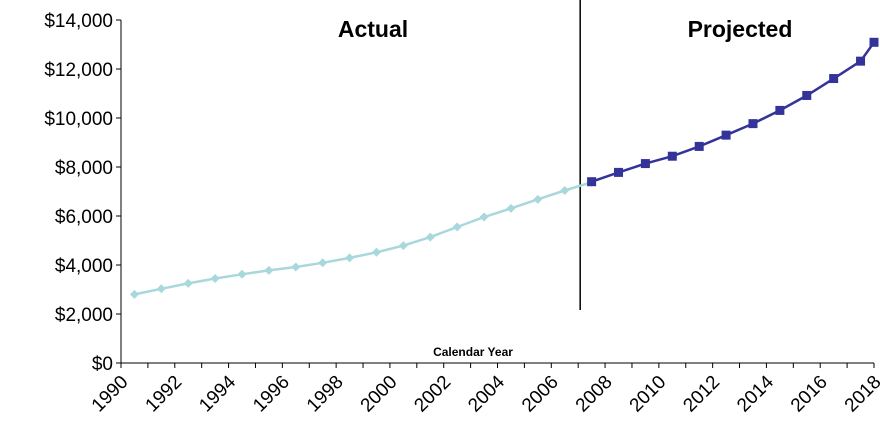  Describe the element at coordinates (84, 315) in the screenshot. I see `y-tick-label: $2,000` at that location.